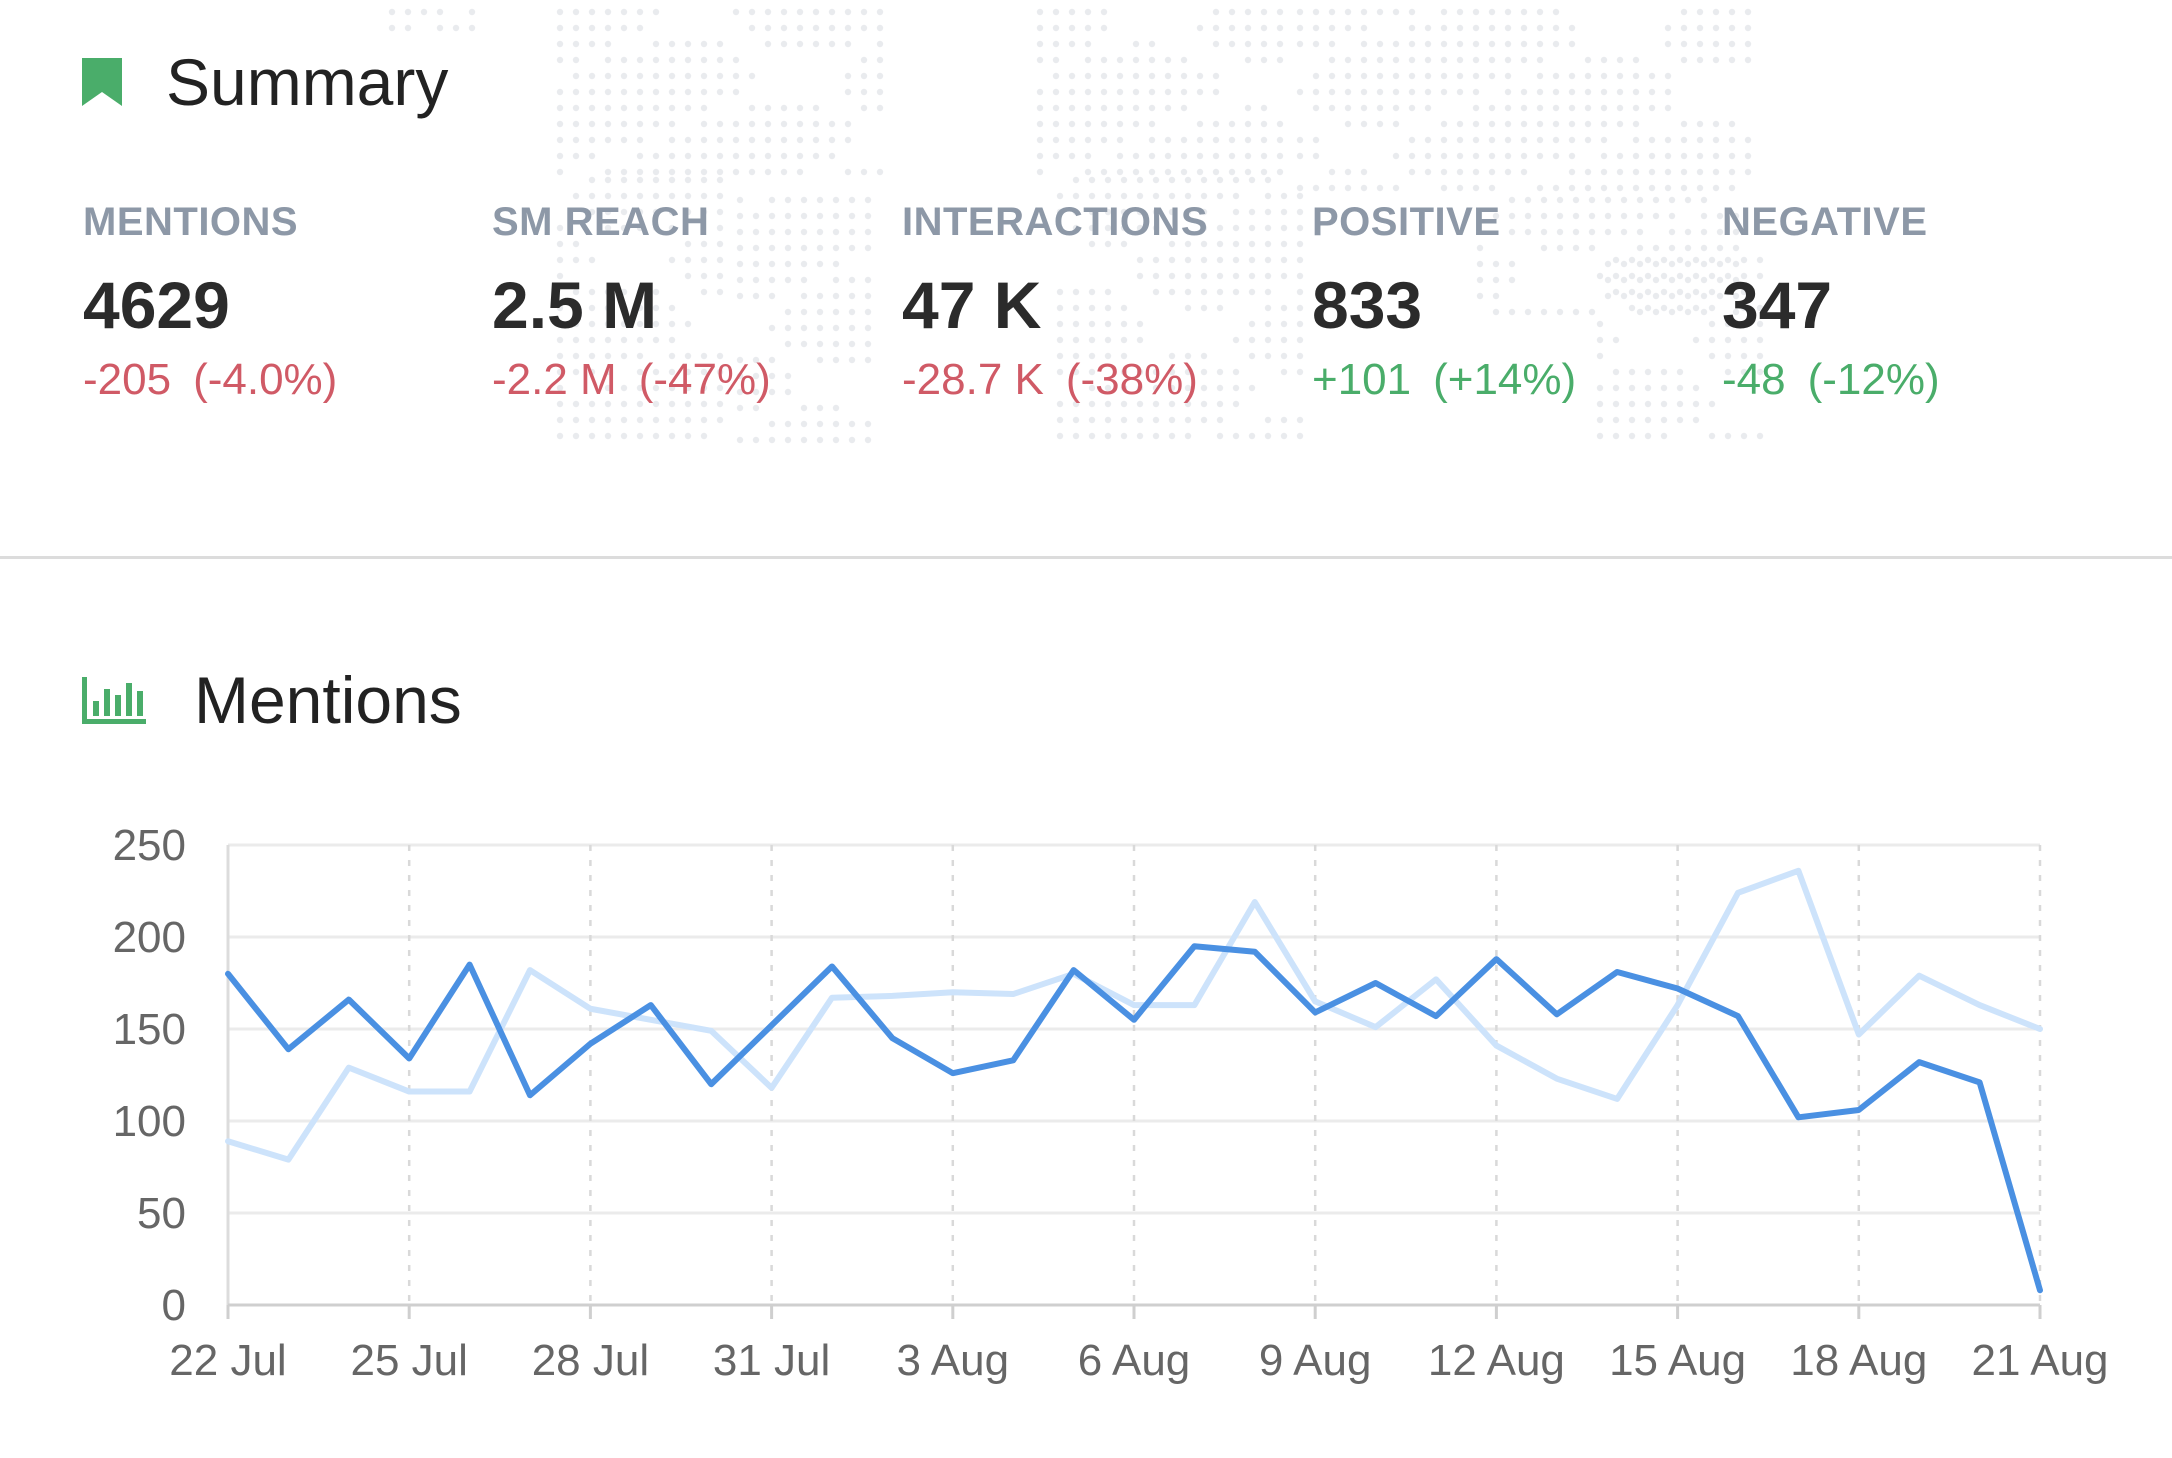 The image size is (2172, 1458). What do you see at coordinates (1086, 557) in the screenshot?
I see `section-divider` at bounding box center [1086, 557].